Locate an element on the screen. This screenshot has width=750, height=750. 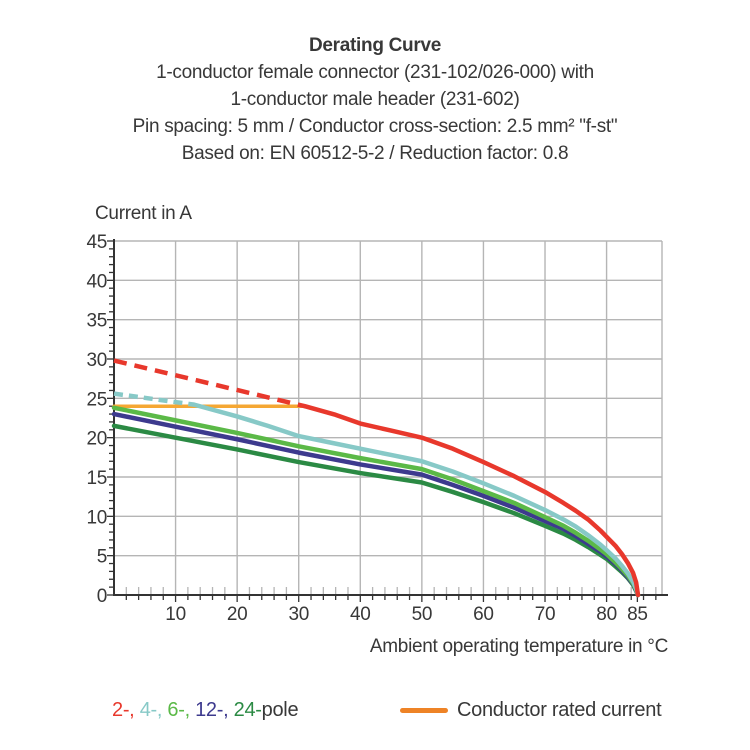
y-axis-title: Current in A is located at coordinates (143, 213).